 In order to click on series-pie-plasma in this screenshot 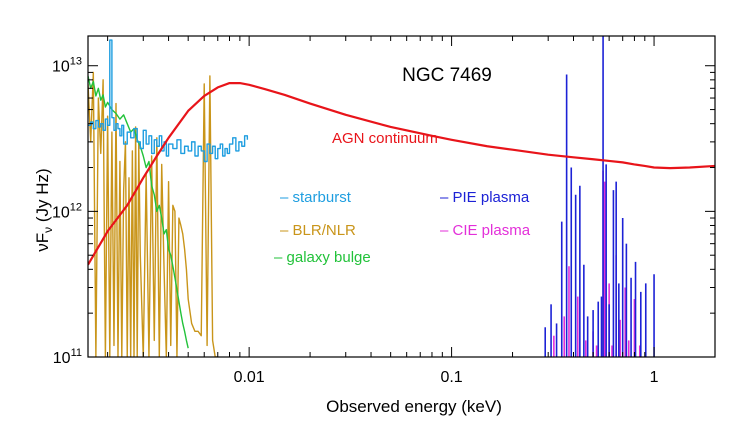, I will do `click(599, 196)`.